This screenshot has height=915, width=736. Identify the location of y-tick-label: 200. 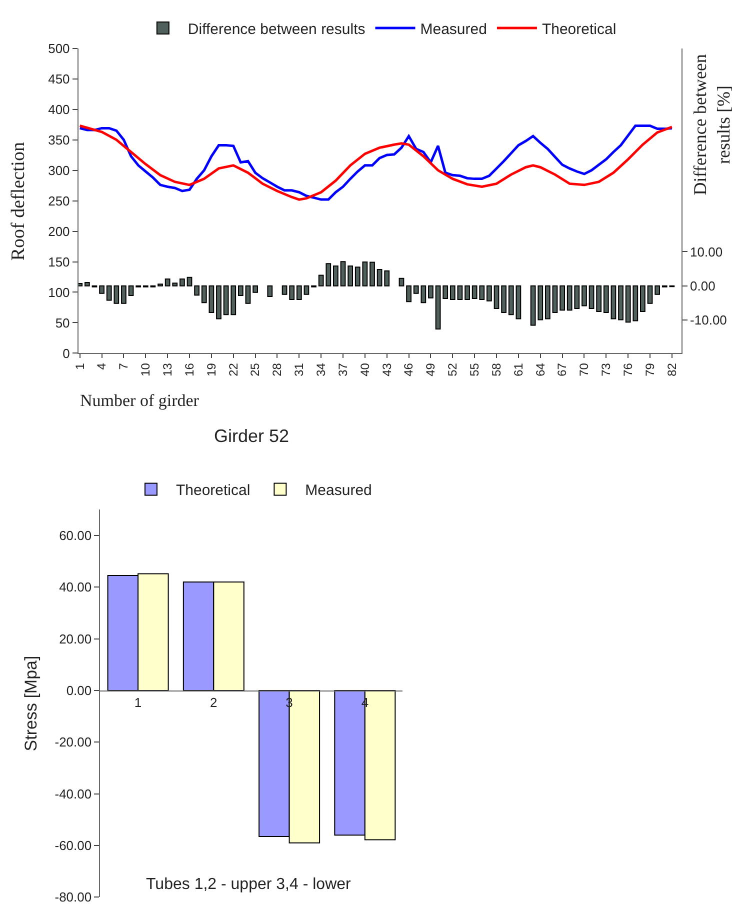
(59, 231).